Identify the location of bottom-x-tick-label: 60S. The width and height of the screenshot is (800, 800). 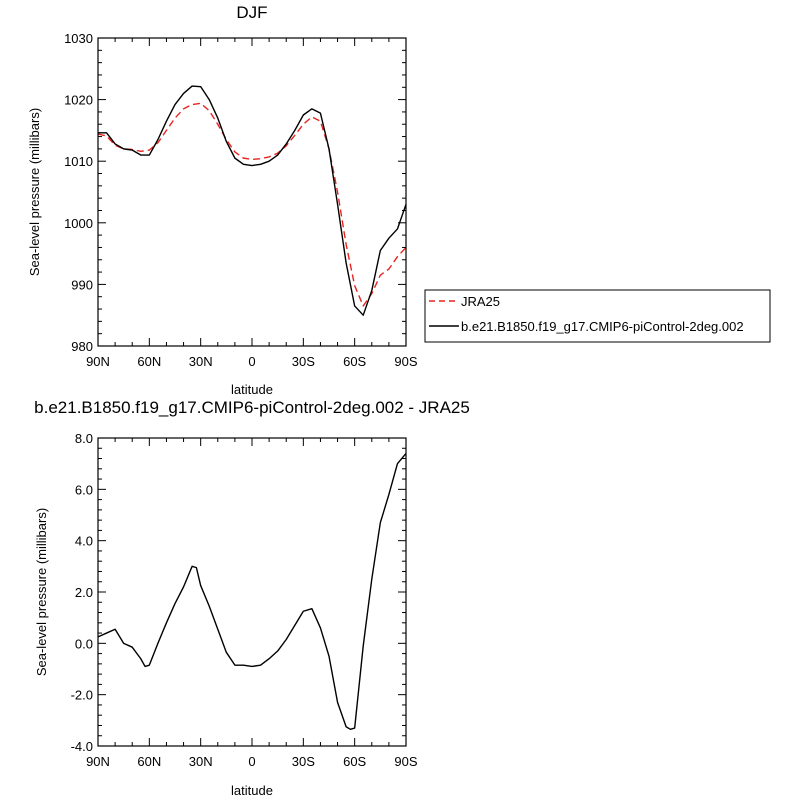
(354, 761).